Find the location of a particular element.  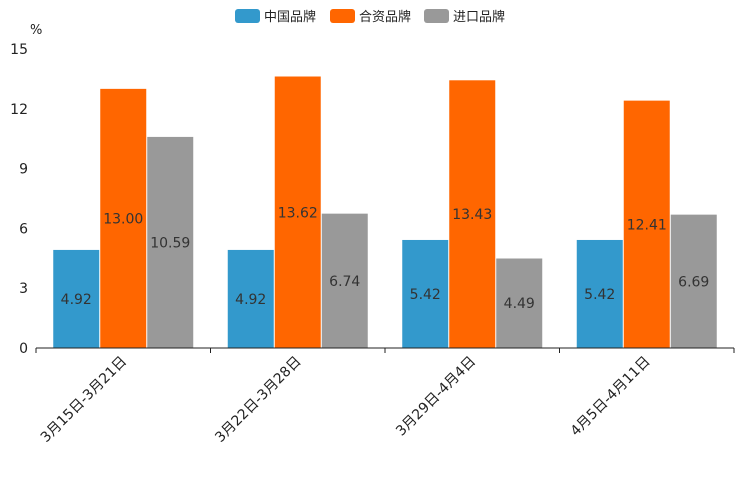

y-unit-label: % is located at coordinates (36, 30).